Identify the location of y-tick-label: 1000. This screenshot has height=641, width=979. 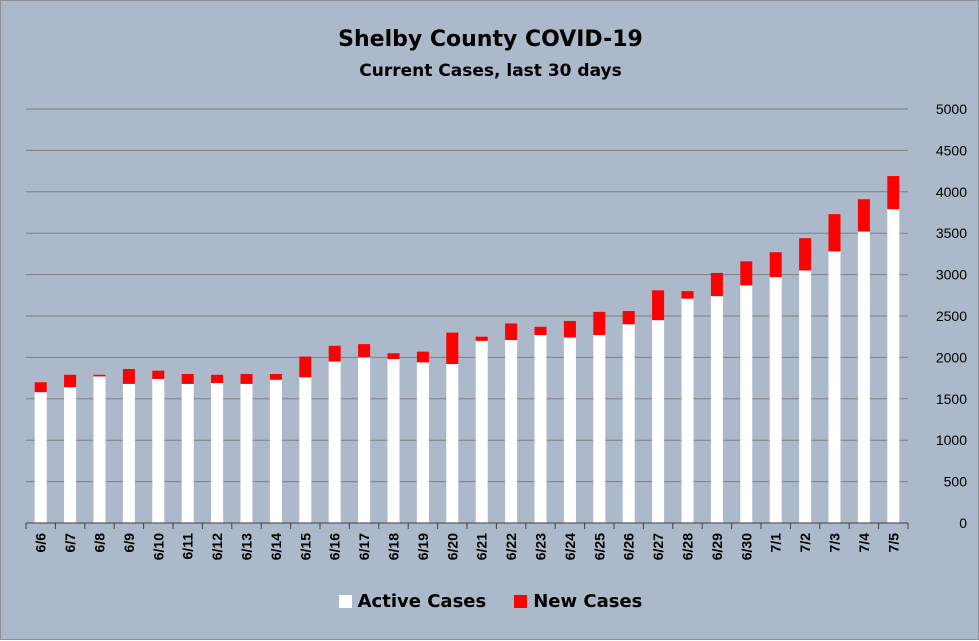
(951, 440).